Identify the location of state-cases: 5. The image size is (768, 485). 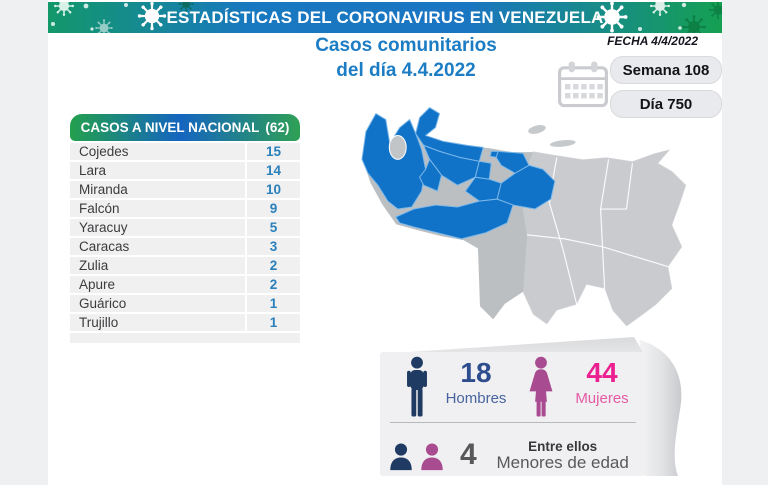
(273, 227).